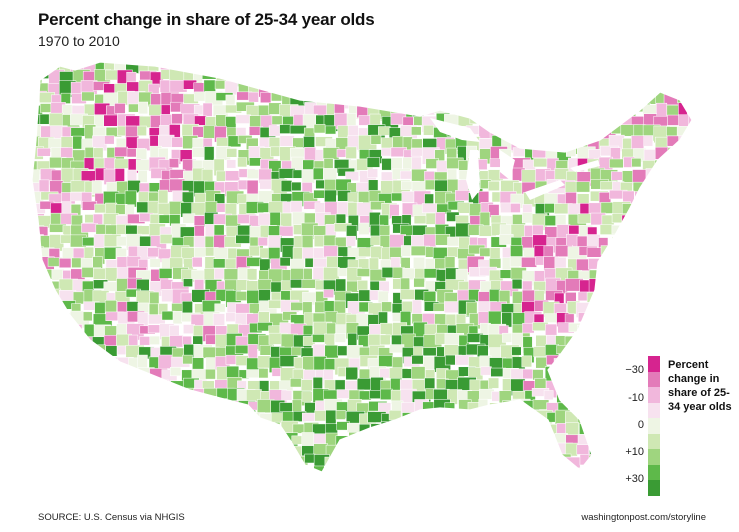 The width and height of the screenshot is (739, 532). I want to click on legend-tick-minus10: -10, so click(636, 398).